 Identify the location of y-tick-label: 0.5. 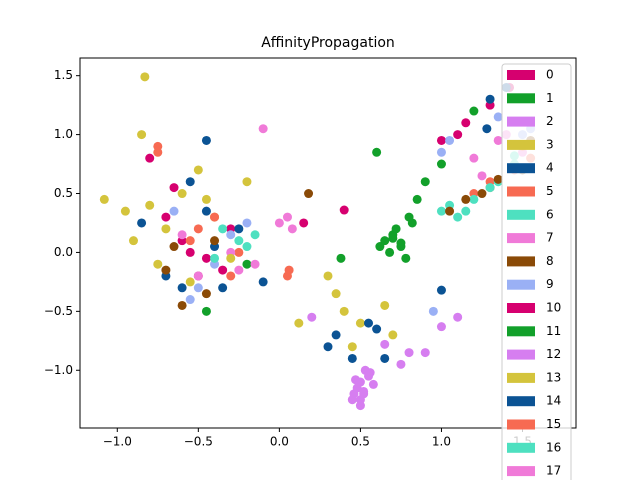
(63, 193).